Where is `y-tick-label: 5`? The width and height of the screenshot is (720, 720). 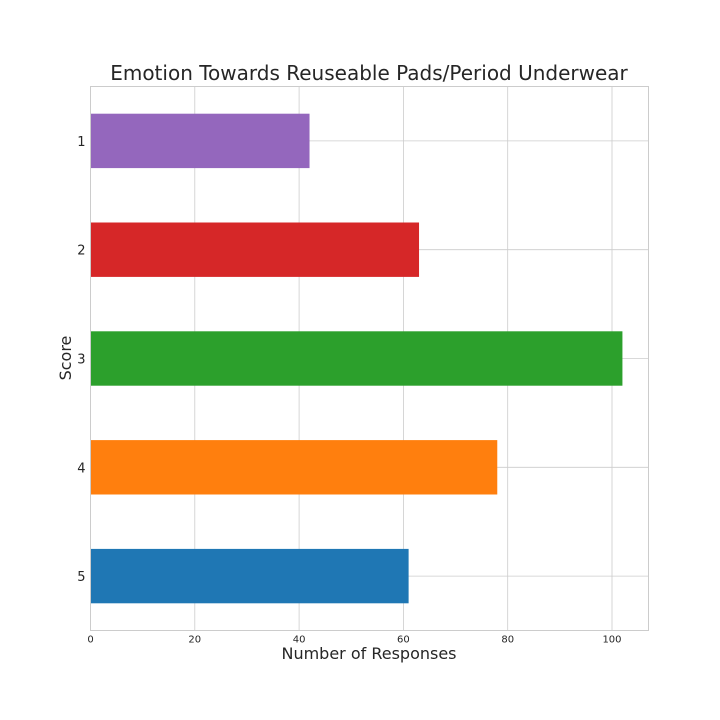 y-tick-label: 5 is located at coordinates (81, 577).